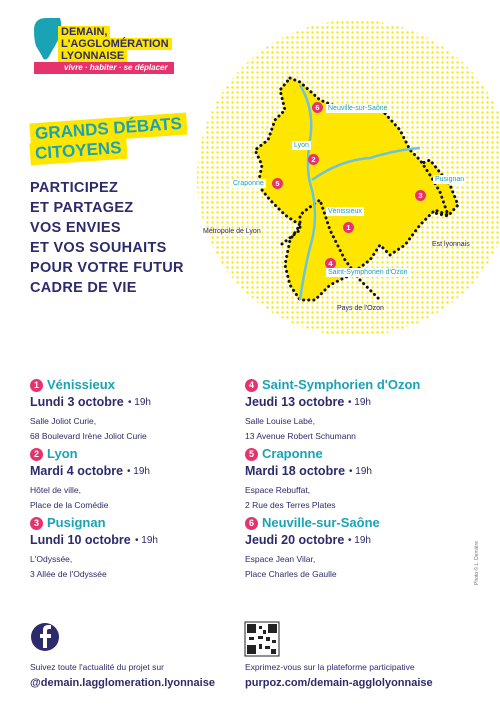 The height and width of the screenshot is (709, 500). What do you see at coordinates (307, 192) in the screenshot?
I see `river-saone-rhone` at bounding box center [307, 192].